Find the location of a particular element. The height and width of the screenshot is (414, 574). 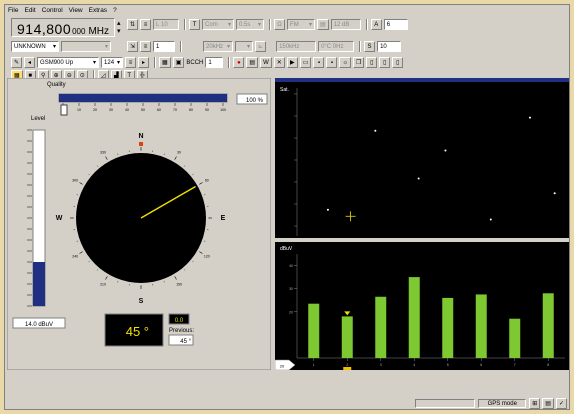

mute-icon: ✕ is located at coordinates (279, 62).